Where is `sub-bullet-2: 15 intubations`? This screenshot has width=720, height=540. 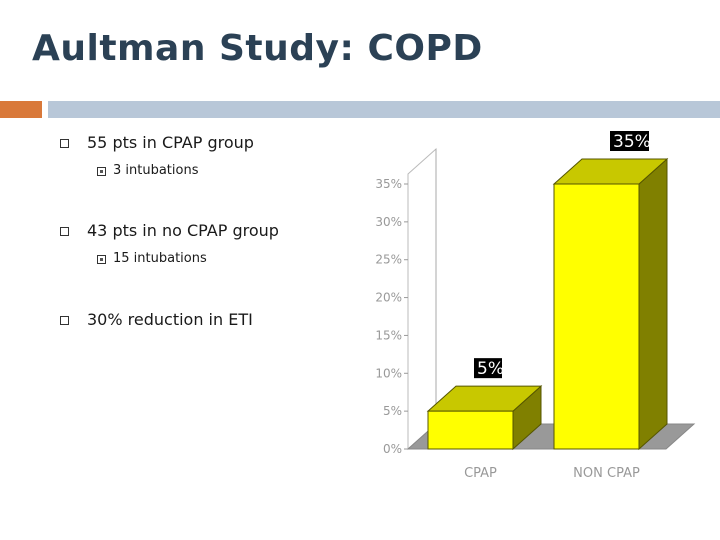 sub-bullet-2: 15 intubations is located at coordinates (160, 258).